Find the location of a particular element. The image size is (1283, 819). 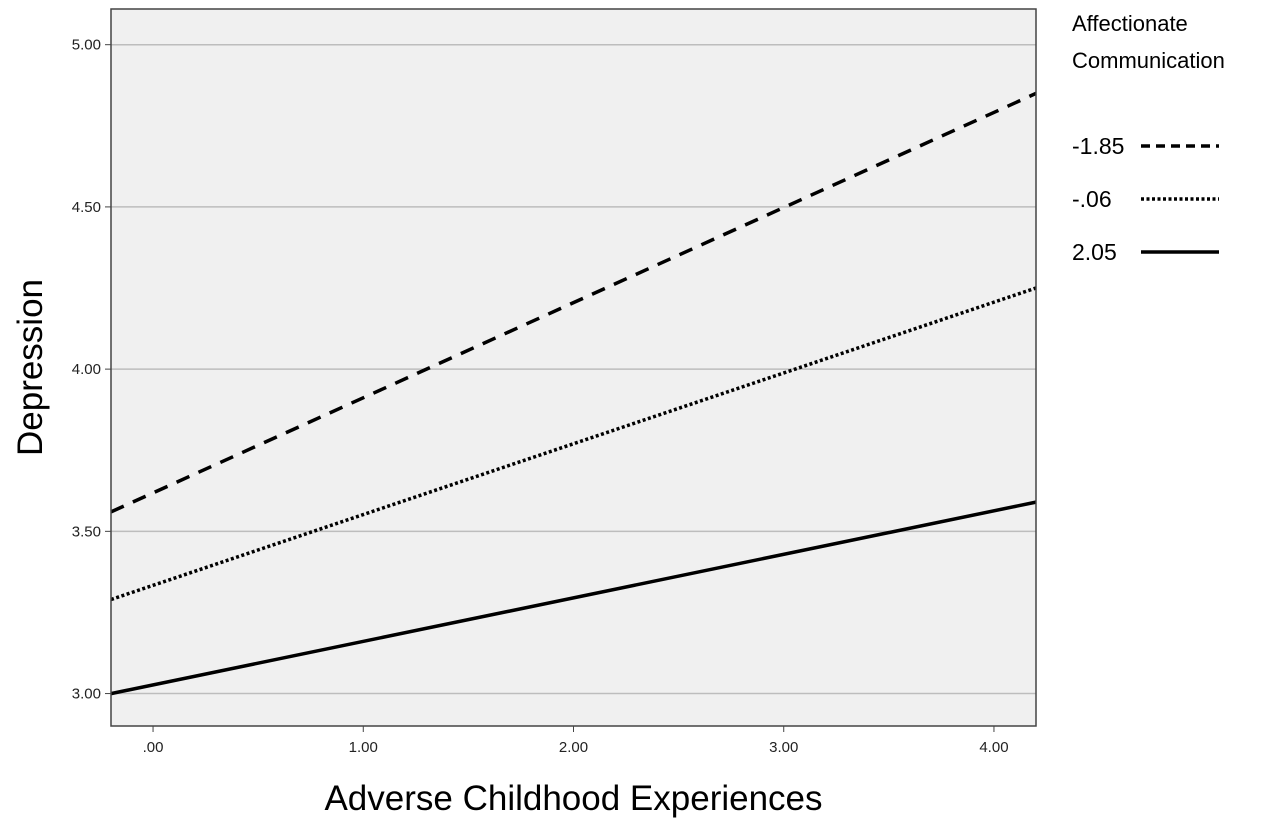

x-tick-label: 3.00 is located at coordinates (783, 747).